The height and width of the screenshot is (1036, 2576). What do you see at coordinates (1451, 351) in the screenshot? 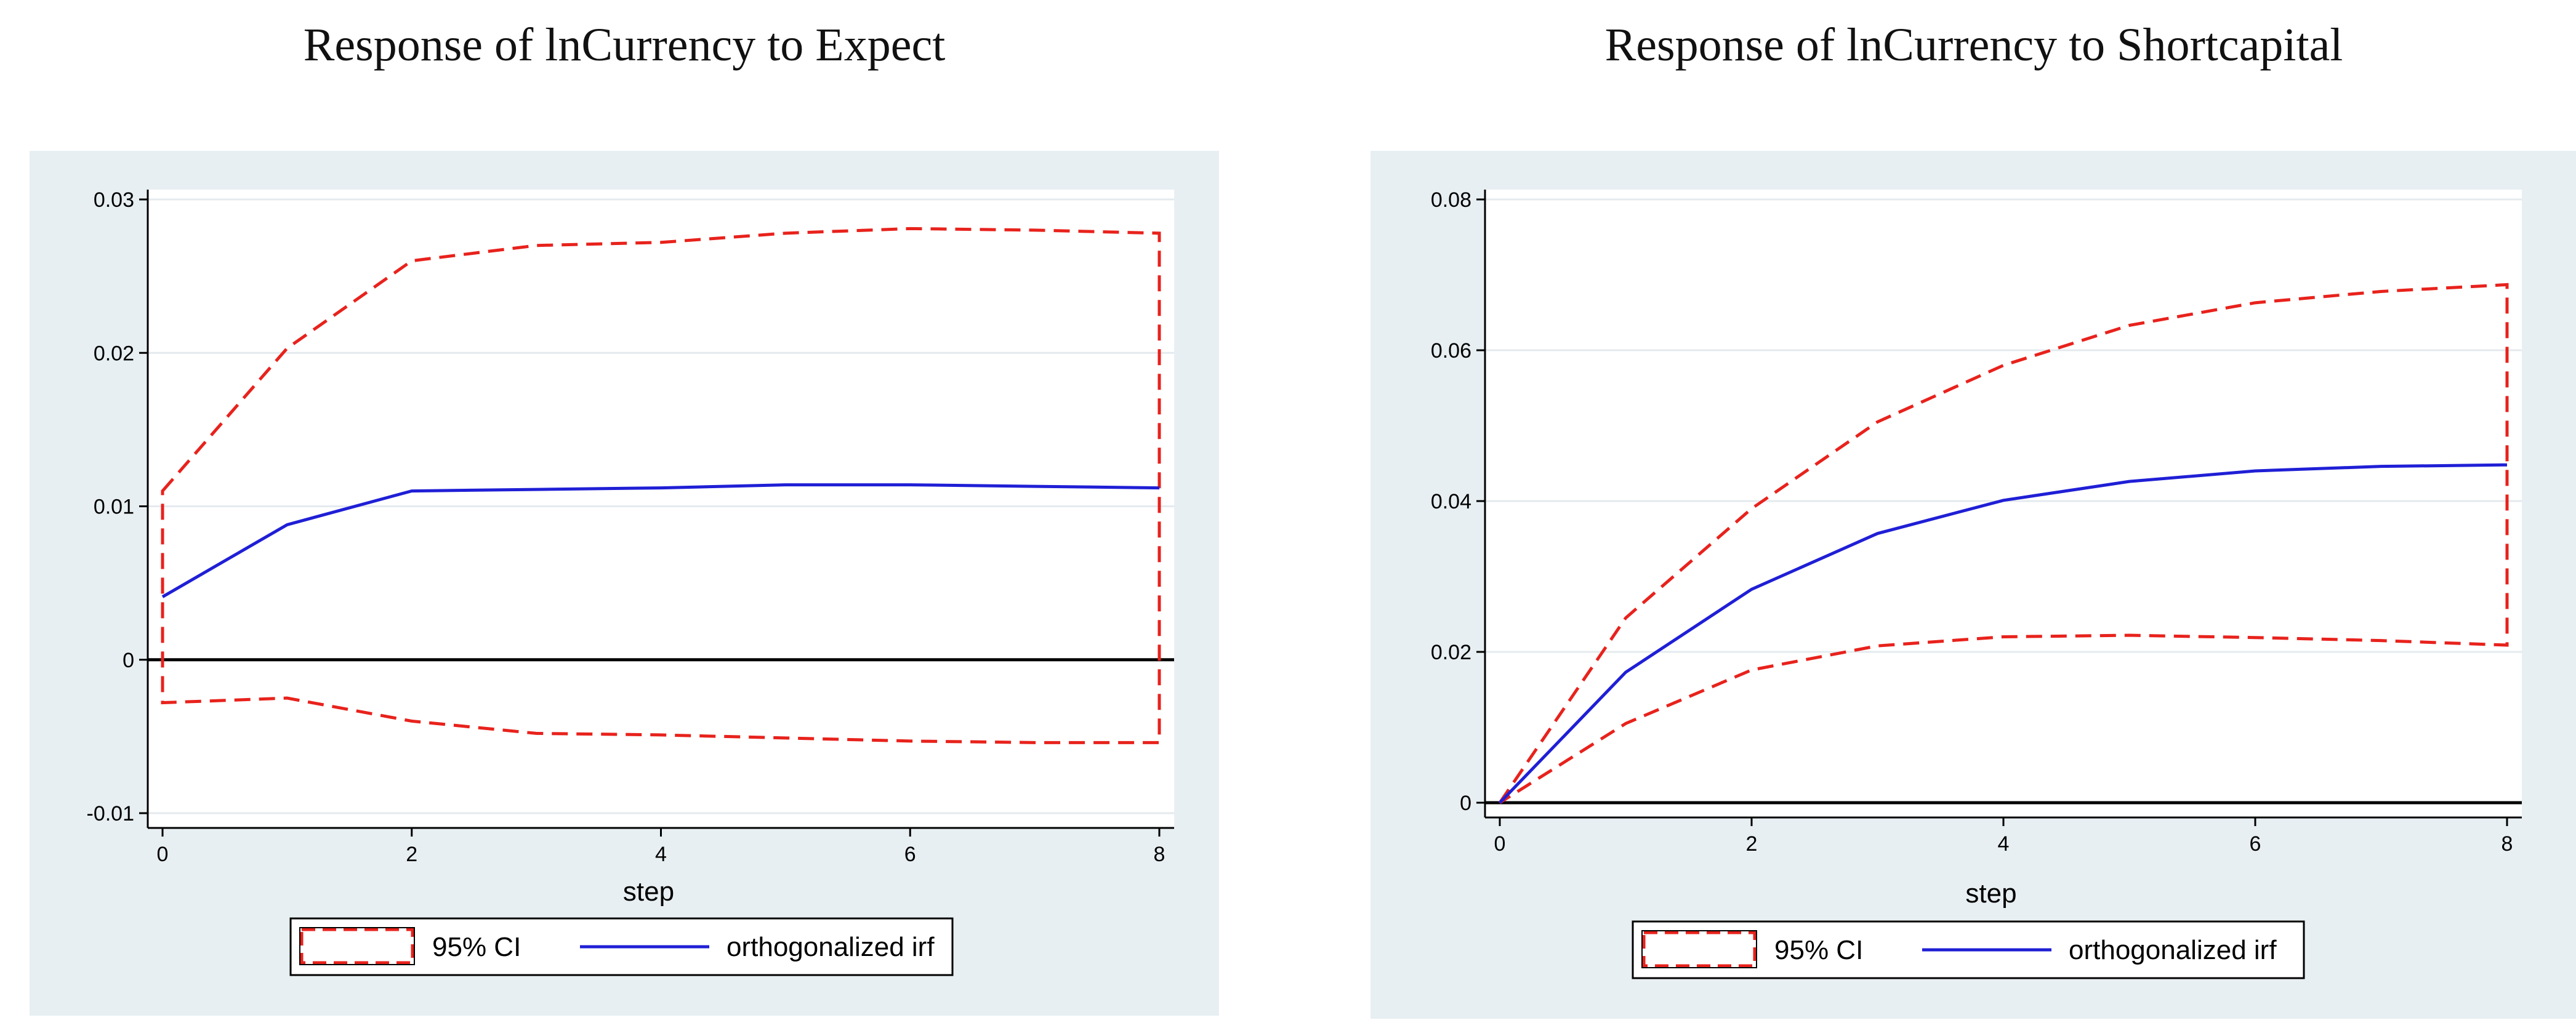
I see `y-tick-label: 0.06` at bounding box center [1451, 351].